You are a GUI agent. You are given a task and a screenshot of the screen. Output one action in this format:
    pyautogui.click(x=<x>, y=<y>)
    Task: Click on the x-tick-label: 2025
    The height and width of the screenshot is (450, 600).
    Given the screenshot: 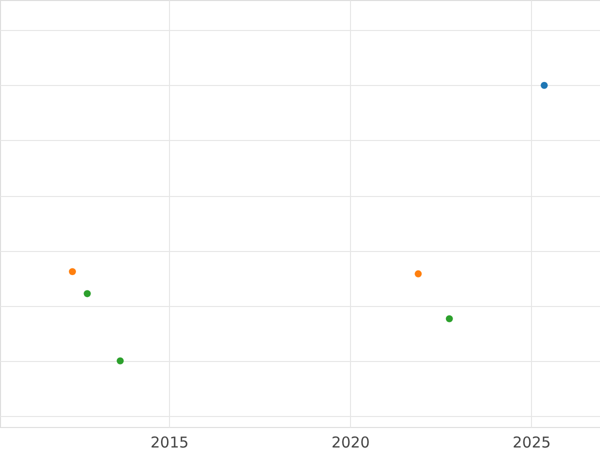 What is the action you would take?
    pyautogui.click(x=531, y=442)
    